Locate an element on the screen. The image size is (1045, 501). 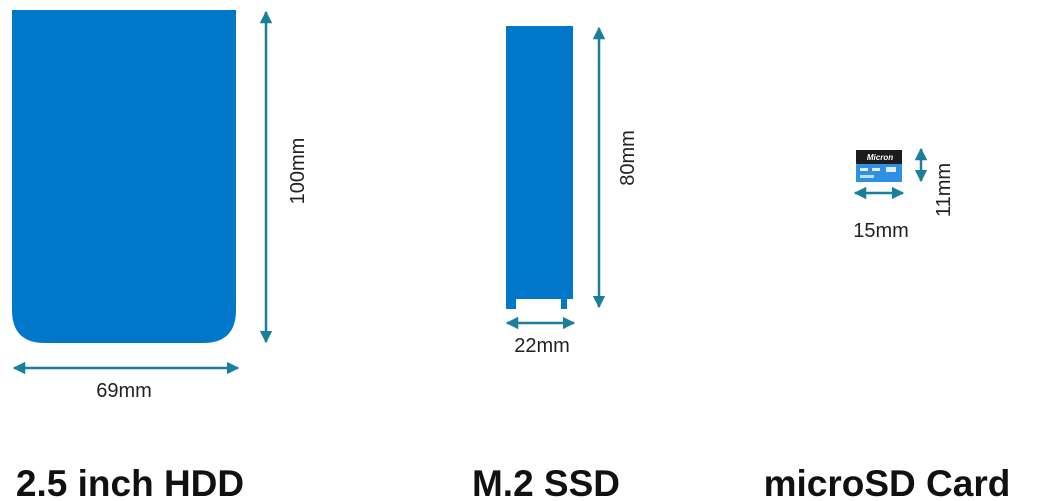
m2-height-label: 80mm is located at coordinates (628, 158).